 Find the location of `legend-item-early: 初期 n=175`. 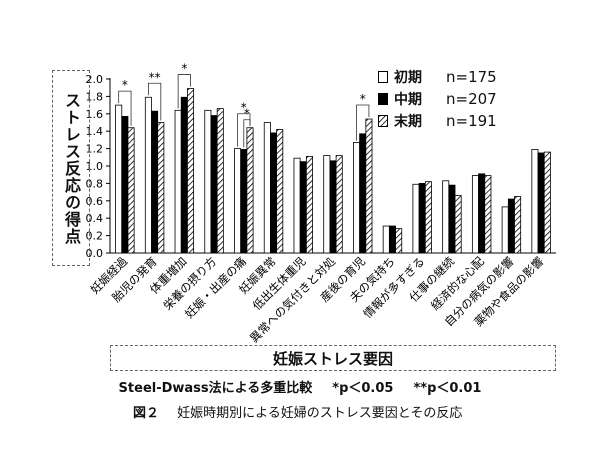

legend-item-early: 初期 n=175 is located at coordinates (437, 77).